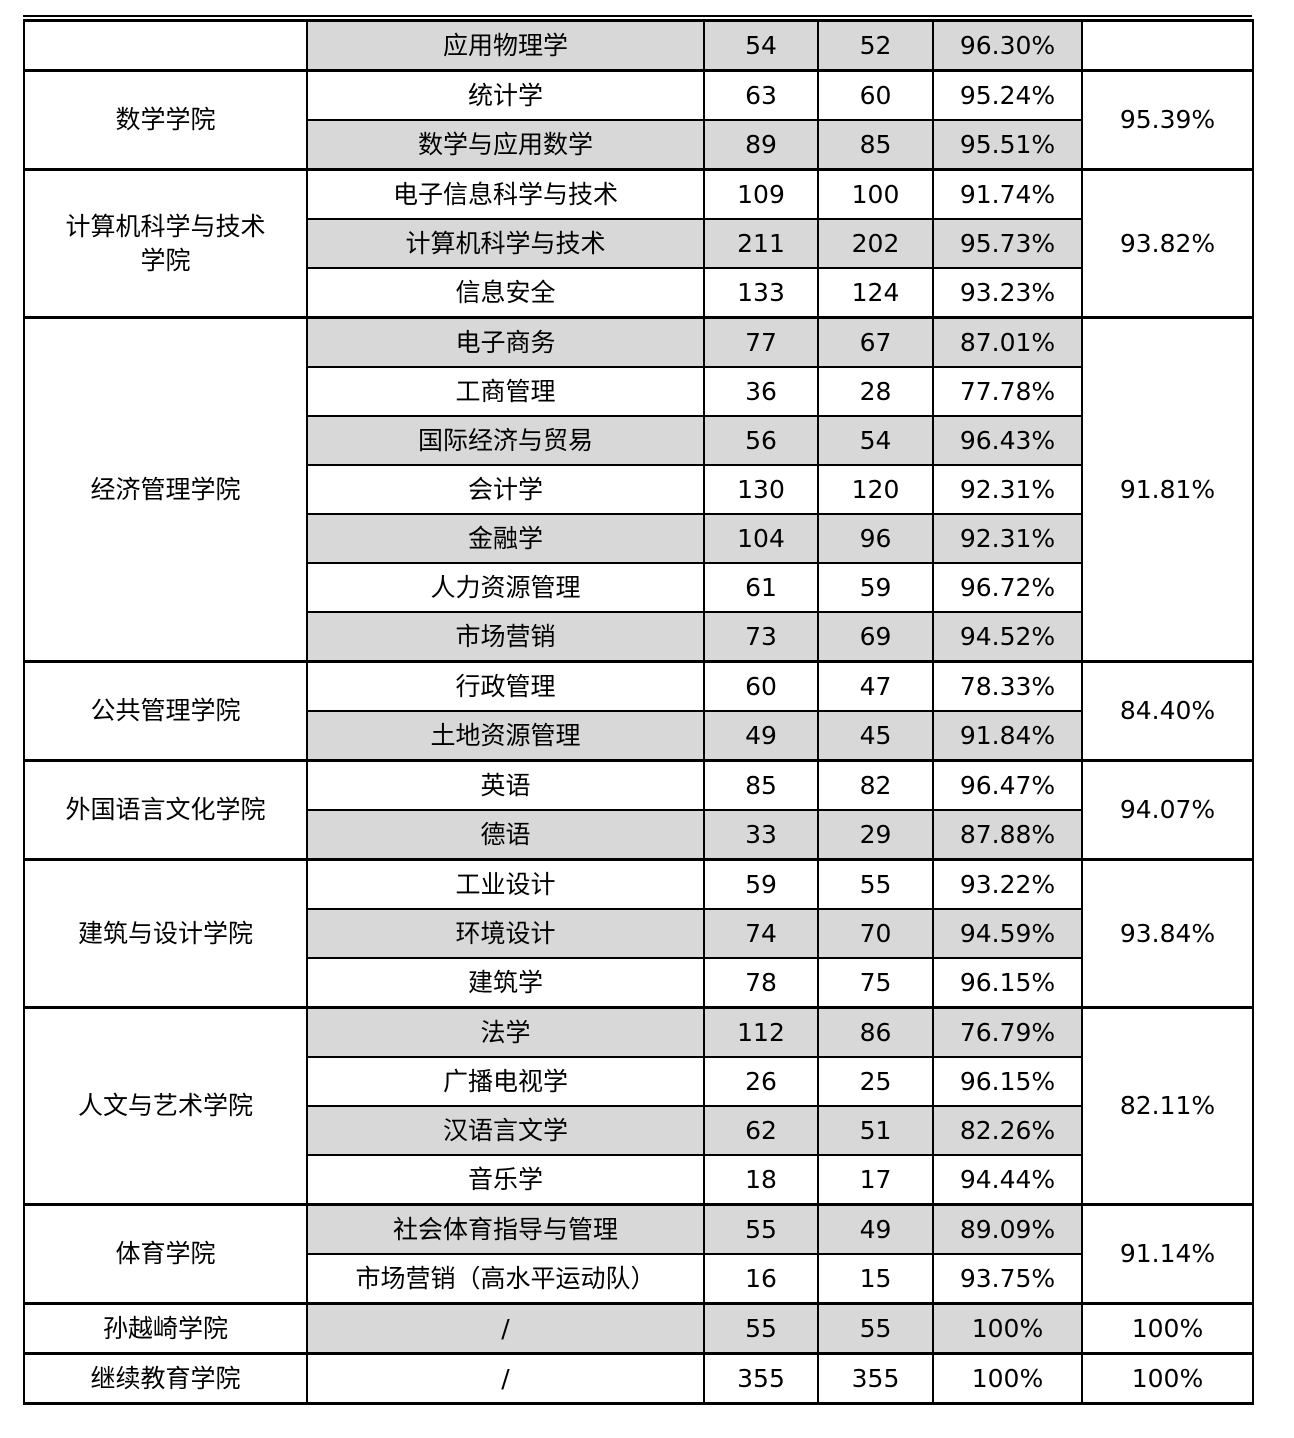 The width and height of the screenshot is (1294, 1438). Describe the element at coordinates (1007, 933) in the screenshot. I see `percent-cell: 94.59%` at that location.